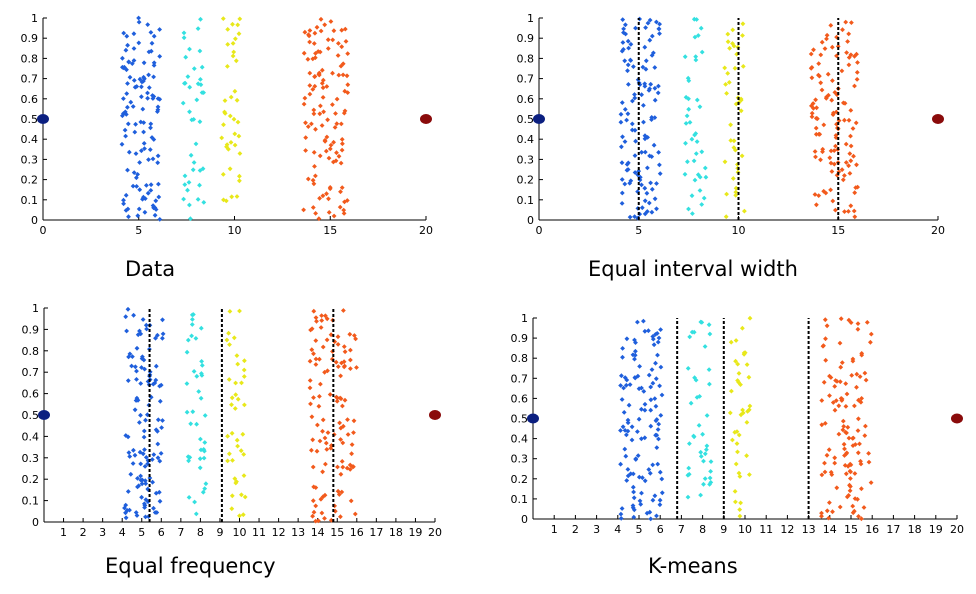  What do you see at coordinates (681, 529) in the screenshot?
I see `x-tick-label: 7` at bounding box center [681, 529].